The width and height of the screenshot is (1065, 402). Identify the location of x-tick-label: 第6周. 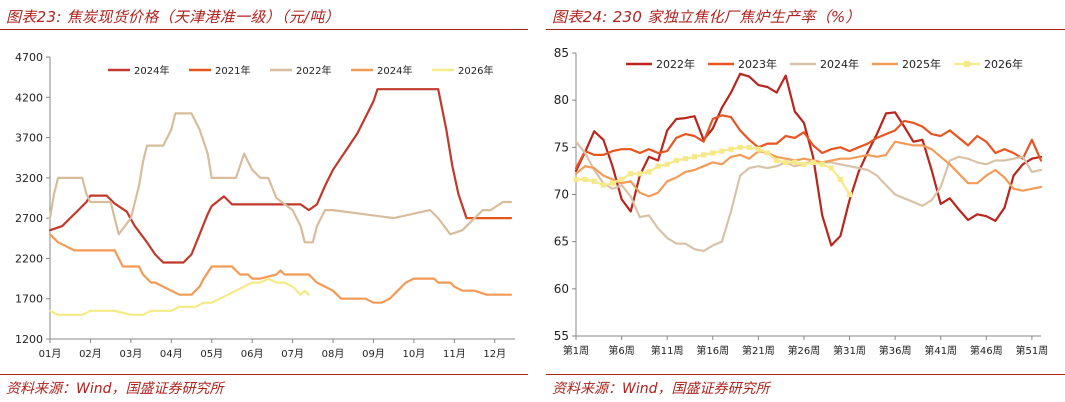
(621, 350).